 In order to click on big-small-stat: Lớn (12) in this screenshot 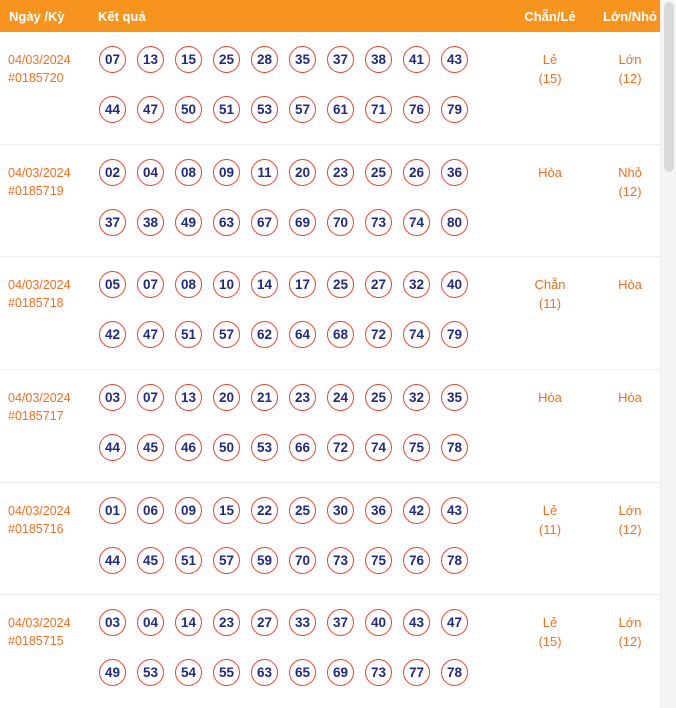, I will do `click(630, 539)`.